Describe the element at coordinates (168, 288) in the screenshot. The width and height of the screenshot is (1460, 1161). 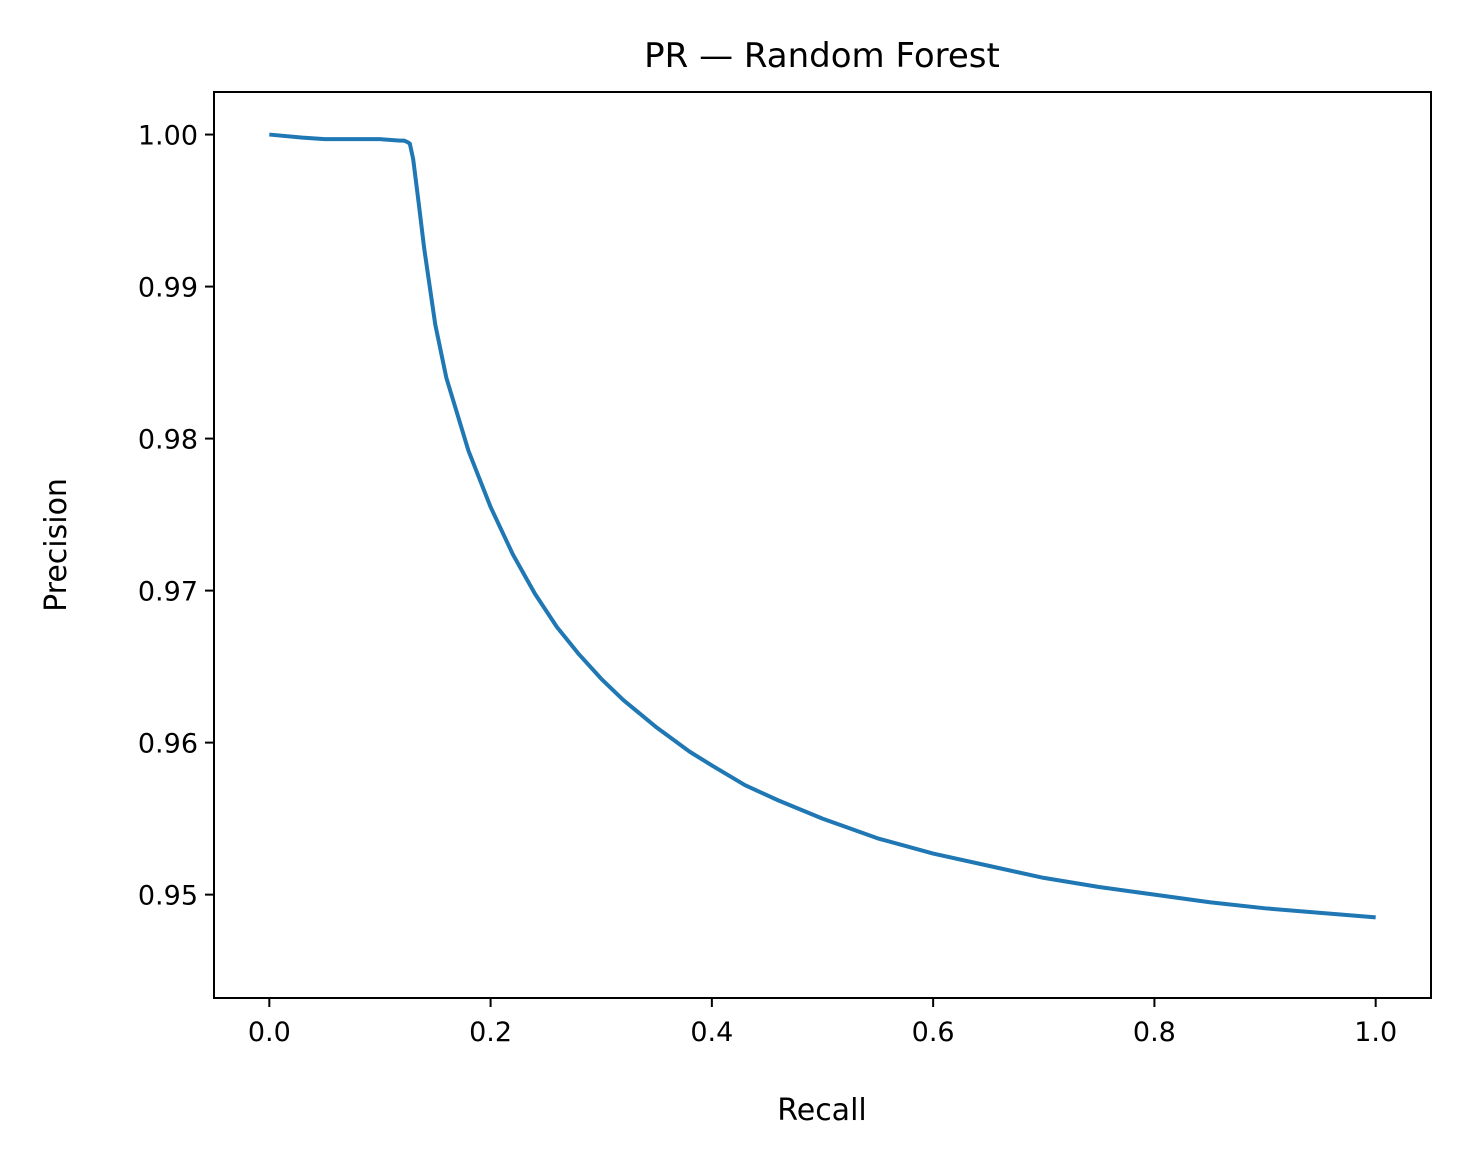
I see `y-tick-label: 0.99` at that location.